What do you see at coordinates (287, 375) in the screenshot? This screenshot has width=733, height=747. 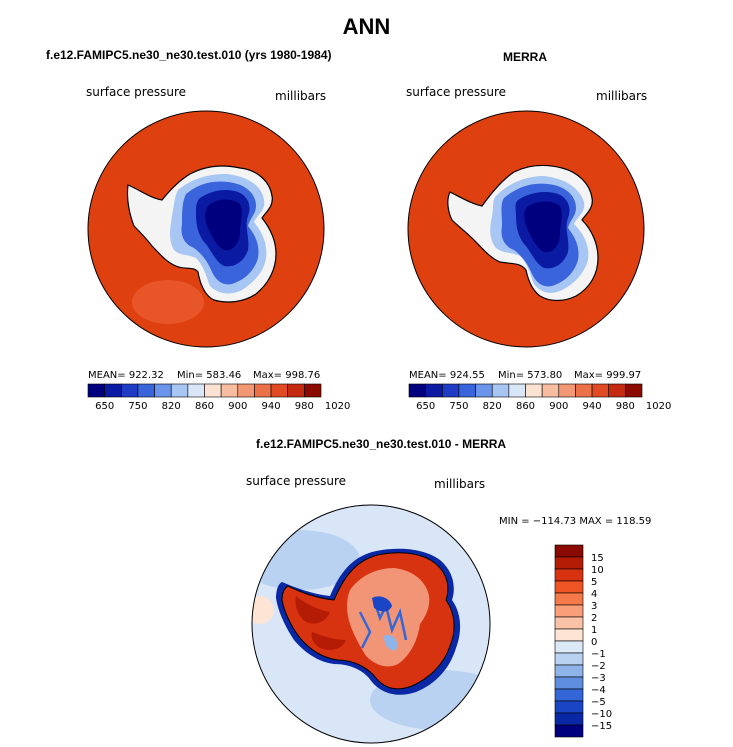 I see `panel1-max: Max= 998.76` at bounding box center [287, 375].